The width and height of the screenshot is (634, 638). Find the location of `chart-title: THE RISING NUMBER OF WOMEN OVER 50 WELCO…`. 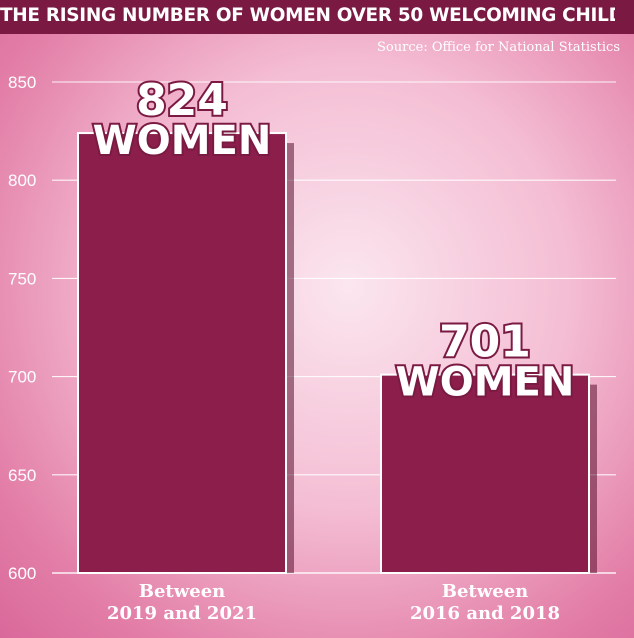

chart-title: THE RISING NUMBER OF WOMEN OVER 50 WELCO… is located at coordinates (307, 15).